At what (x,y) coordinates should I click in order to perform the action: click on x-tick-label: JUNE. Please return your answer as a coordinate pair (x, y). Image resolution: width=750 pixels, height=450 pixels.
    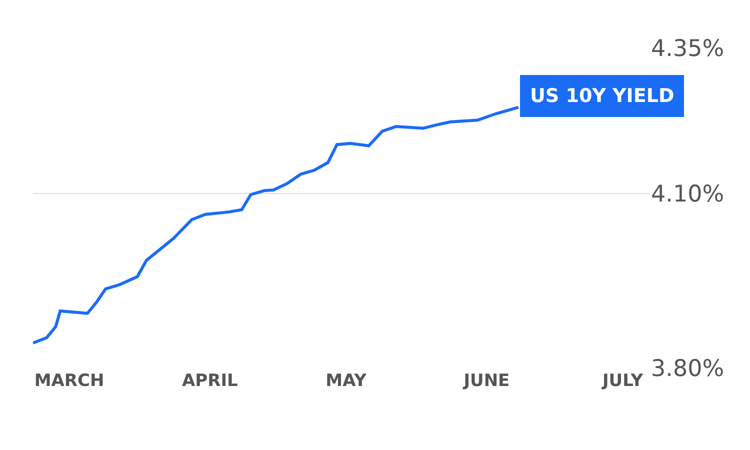
    Looking at the image, I should click on (486, 381).